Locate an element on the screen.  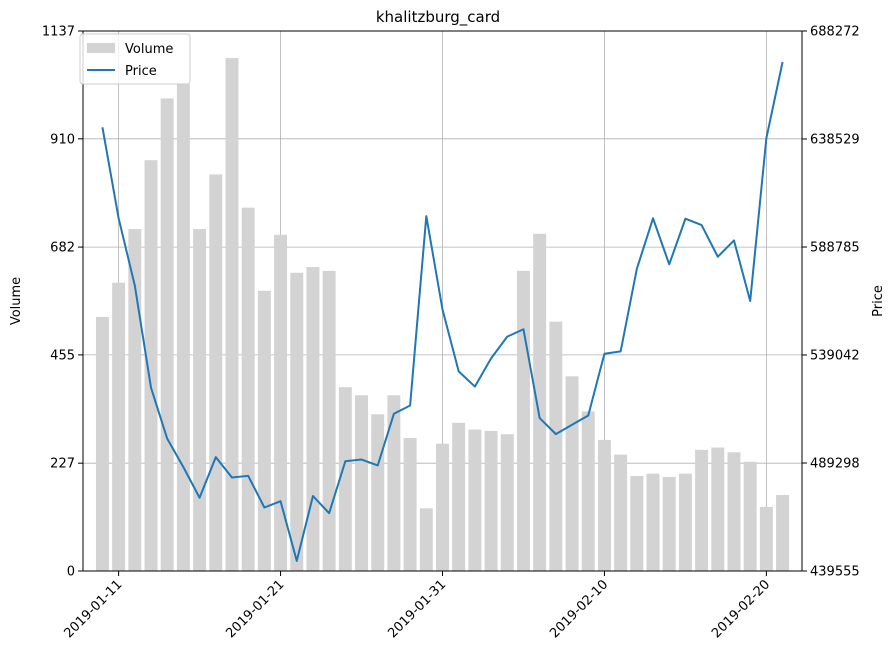
left-axis-label: Volume is located at coordinates (16, 301).